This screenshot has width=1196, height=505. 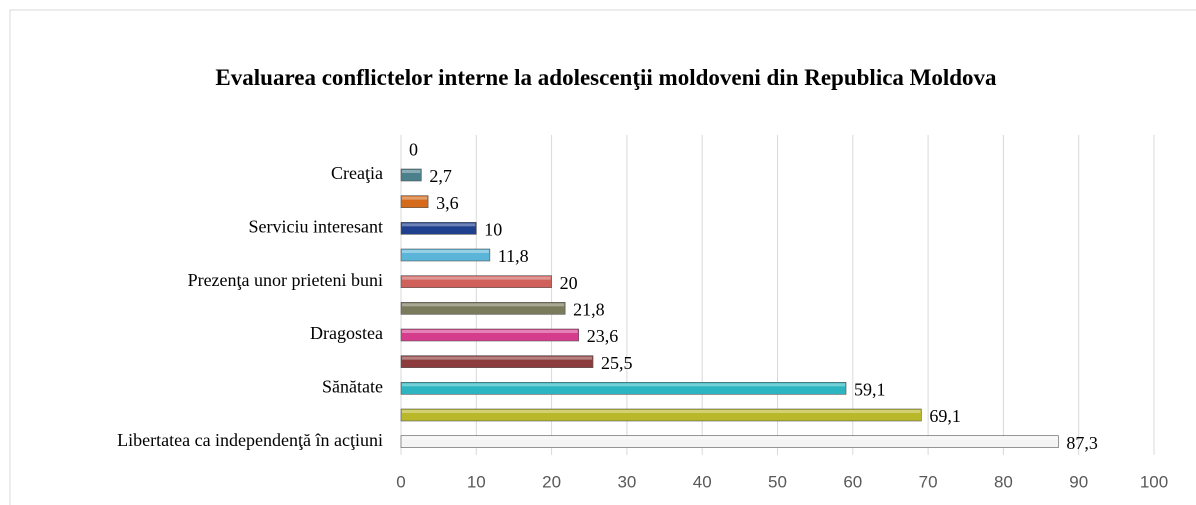 I want to click on x-tick-label: 30, so click(x=626, y=481).